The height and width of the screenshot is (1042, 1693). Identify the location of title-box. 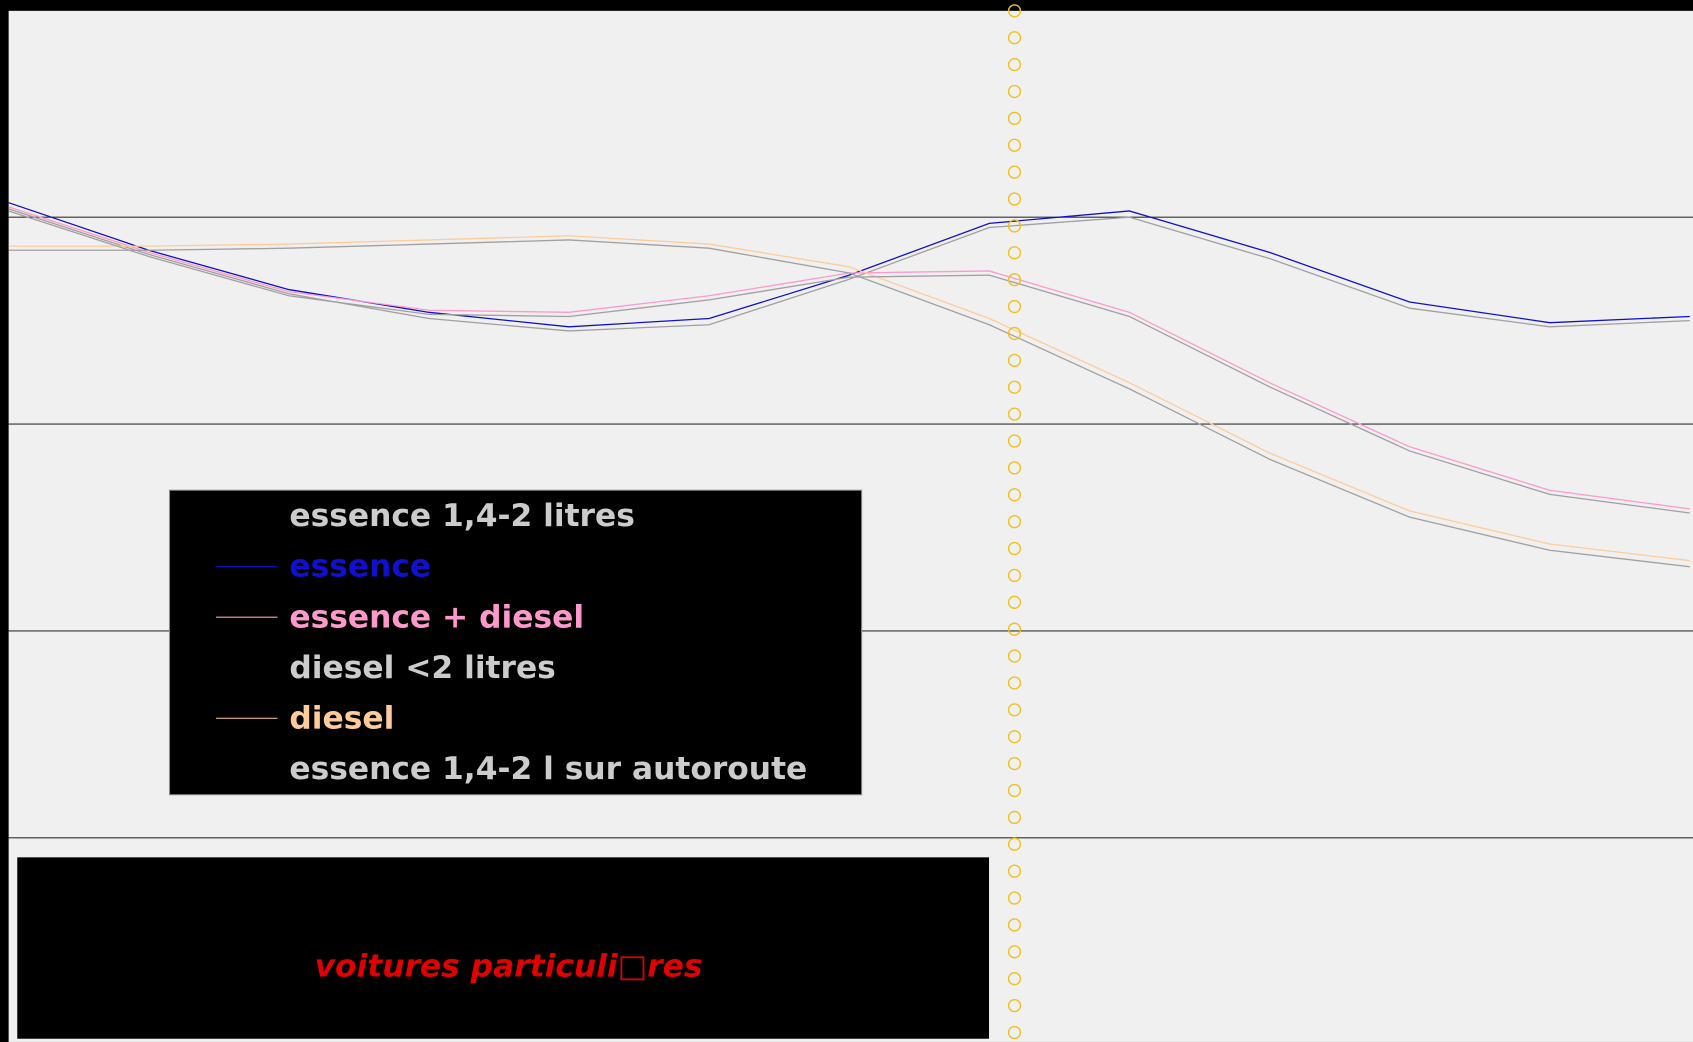
(503, 948).